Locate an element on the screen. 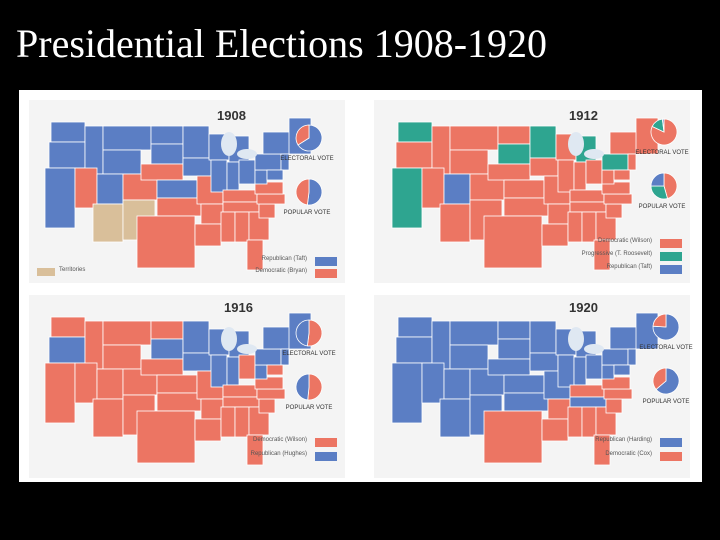  state-louisiana is located at coordinates (208, 235).